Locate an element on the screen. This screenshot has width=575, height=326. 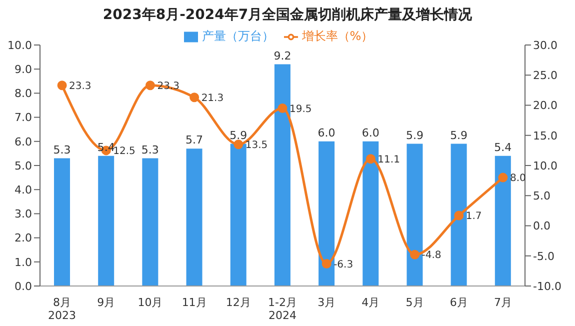
data-label: 1.7 is located at coordinates (474, 216).